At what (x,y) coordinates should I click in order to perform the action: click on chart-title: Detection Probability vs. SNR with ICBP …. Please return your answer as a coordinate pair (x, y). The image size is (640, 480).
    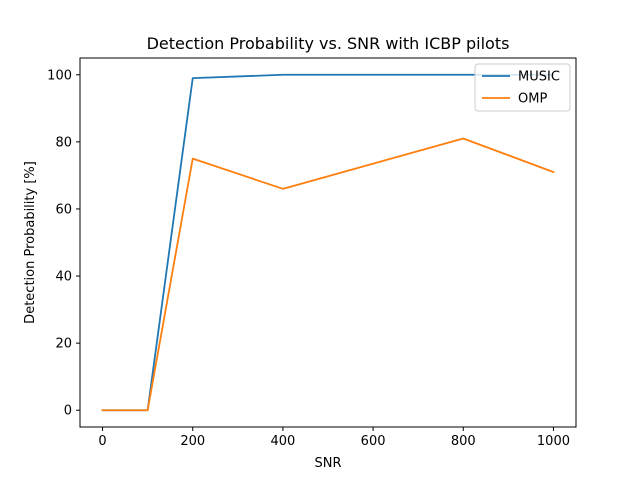
    Looking at the image, I should click on (328, 43).